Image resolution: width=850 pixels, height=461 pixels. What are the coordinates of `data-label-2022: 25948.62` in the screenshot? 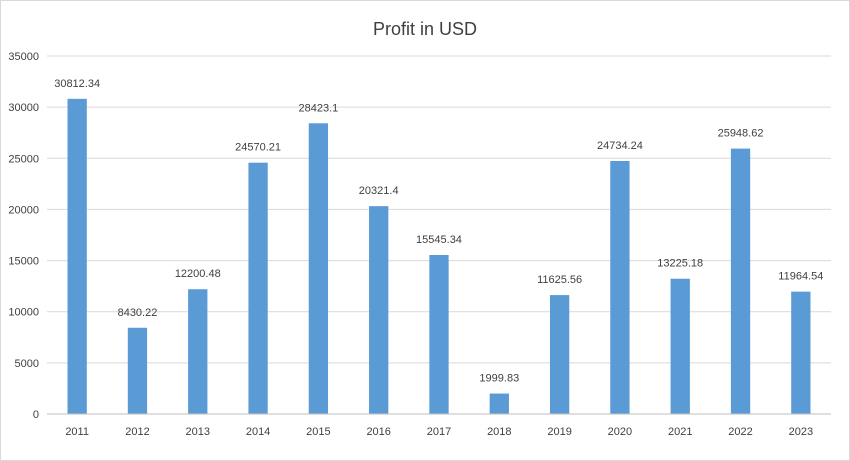 It's located at (741, 134).